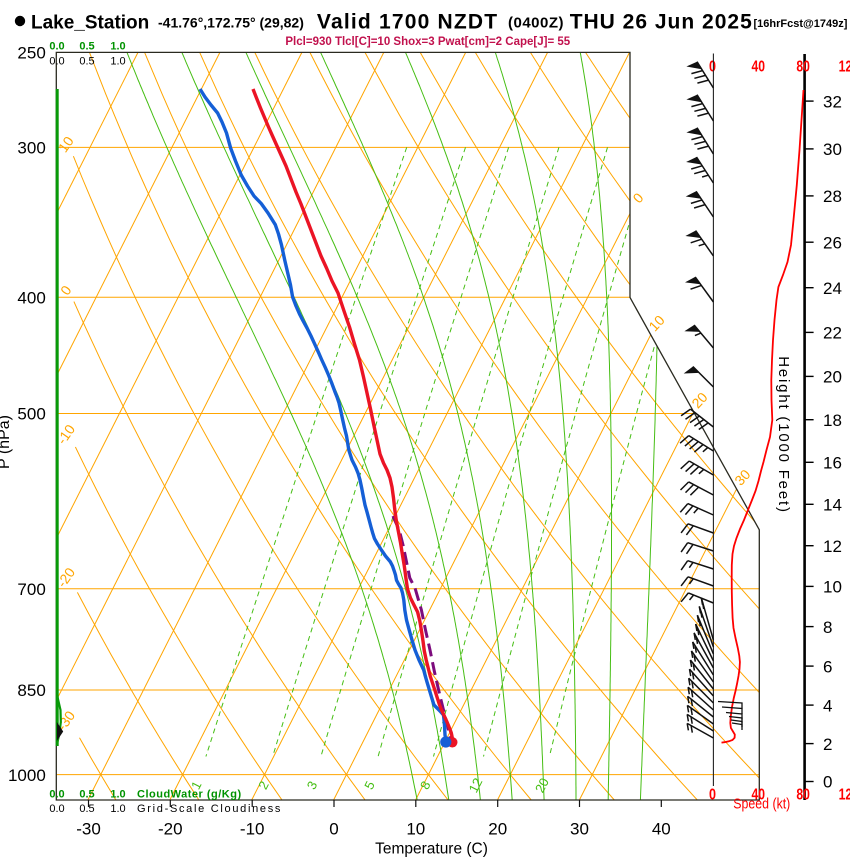 This screenshot has width=850, height=860. Describe the element at coordinates (783, 434) in the screenshot. I see `svg-text: Height (1000 Feet)` at that location.